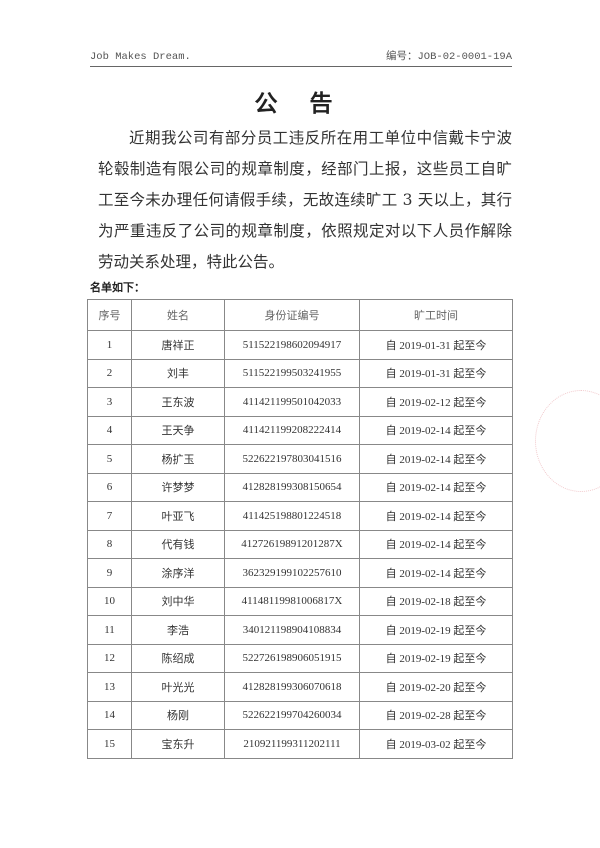  What do you see at coordinates (178, 430) in the screenshot?
I see `employee-name: 王天争` at bounding box center [178, 430].